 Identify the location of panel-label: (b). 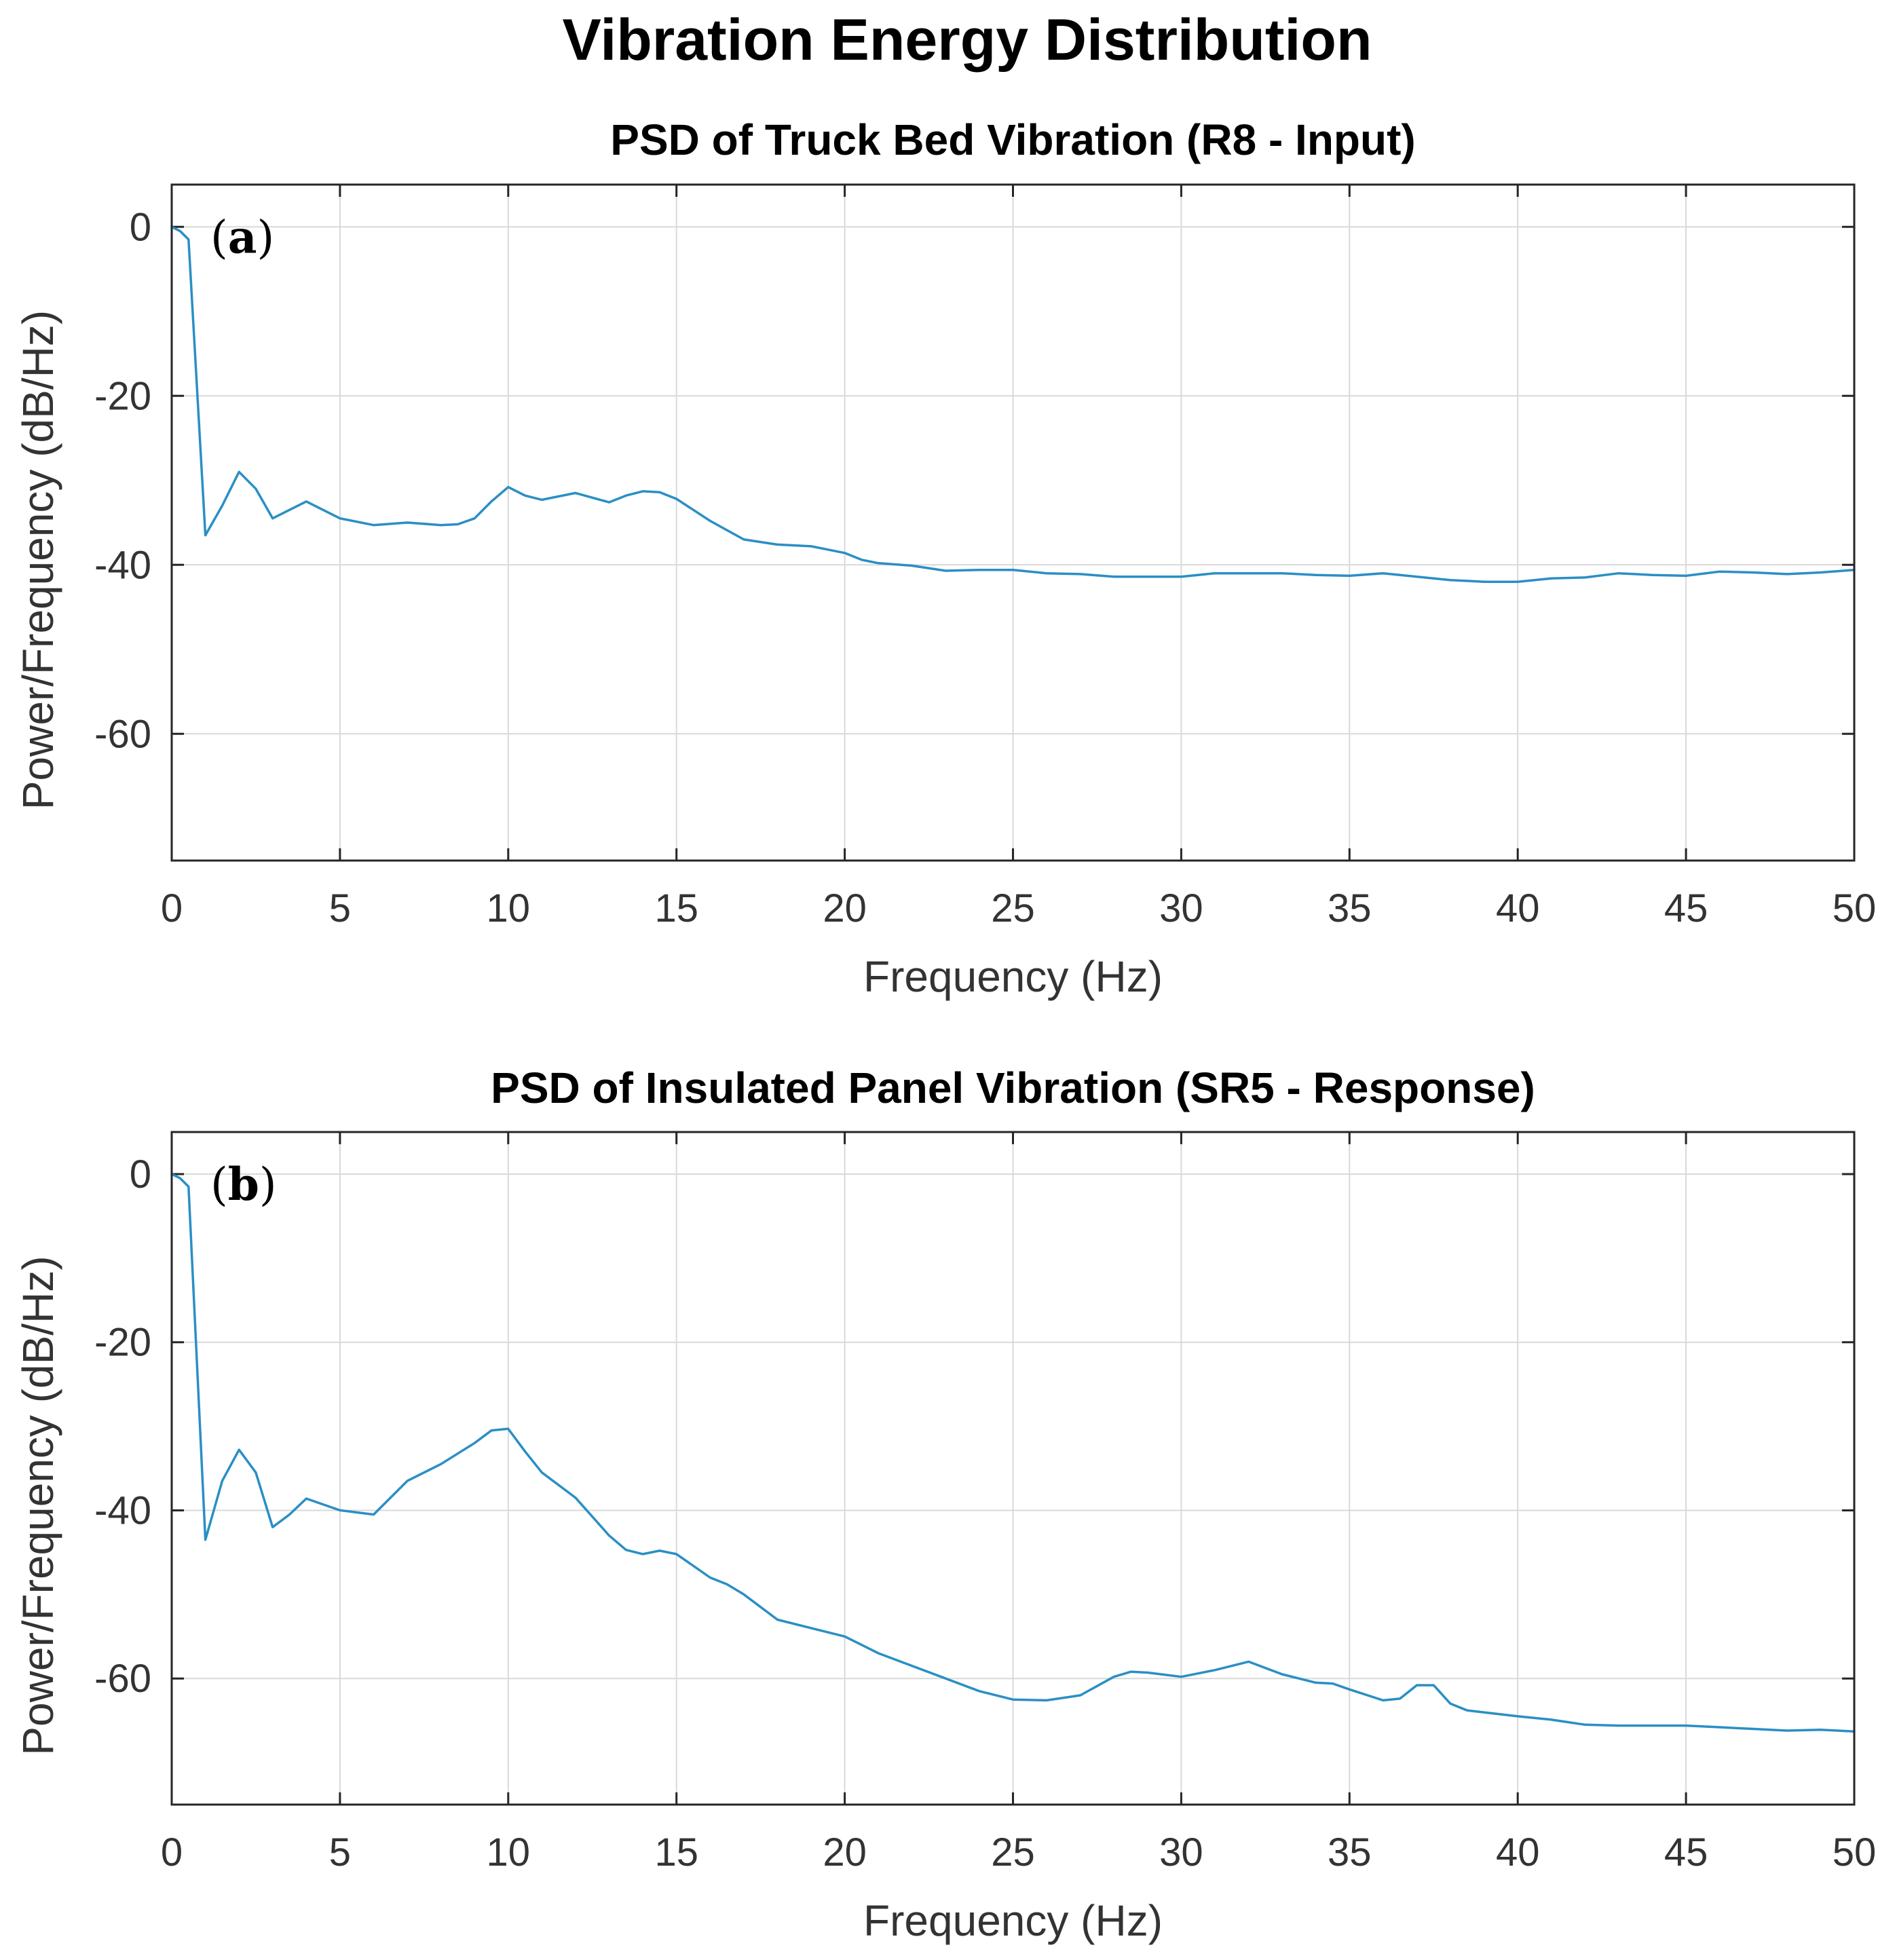
(243, 1184).